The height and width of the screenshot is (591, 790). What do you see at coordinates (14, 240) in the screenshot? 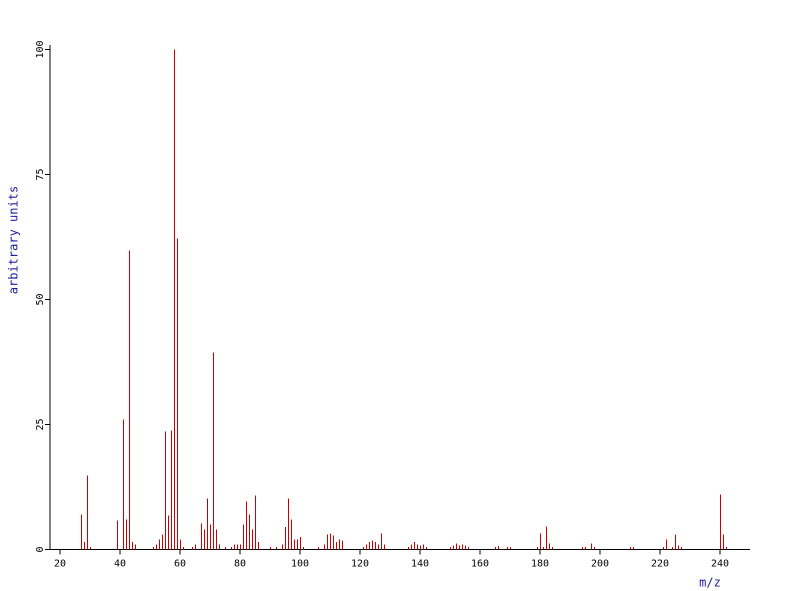
I see `y-axis-label: arbitrary units` at bounding box center [14, 240].